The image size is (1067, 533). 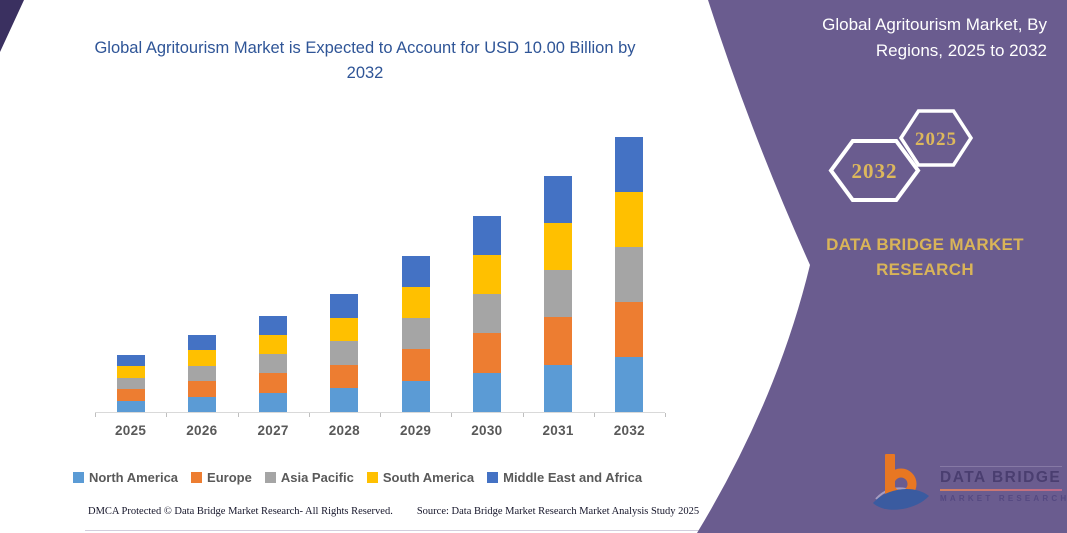 I want to click on bar-slot-2027: 2027, so click(x=273, y=287).